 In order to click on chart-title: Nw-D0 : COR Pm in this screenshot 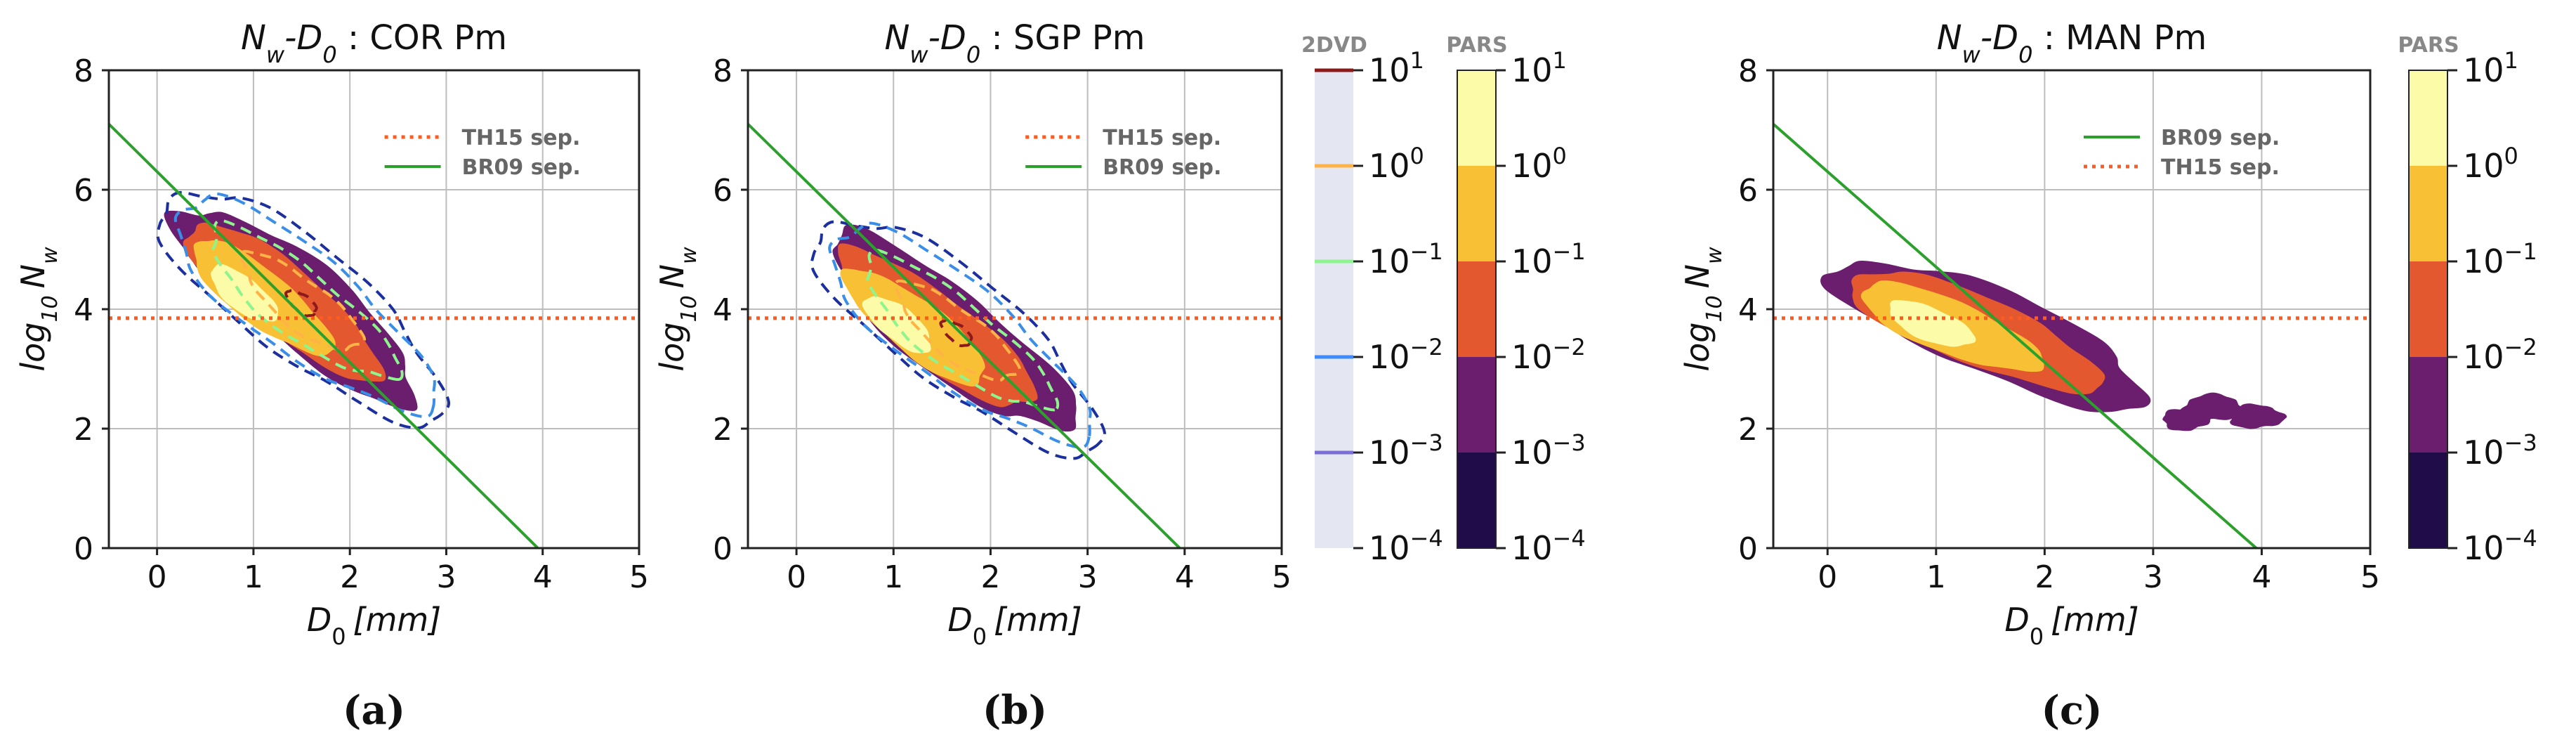, I will do `click(374, 43)`.